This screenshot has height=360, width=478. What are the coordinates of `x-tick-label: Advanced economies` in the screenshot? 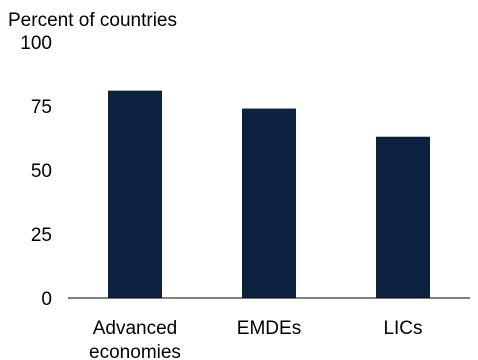 It's located at (135, 339).